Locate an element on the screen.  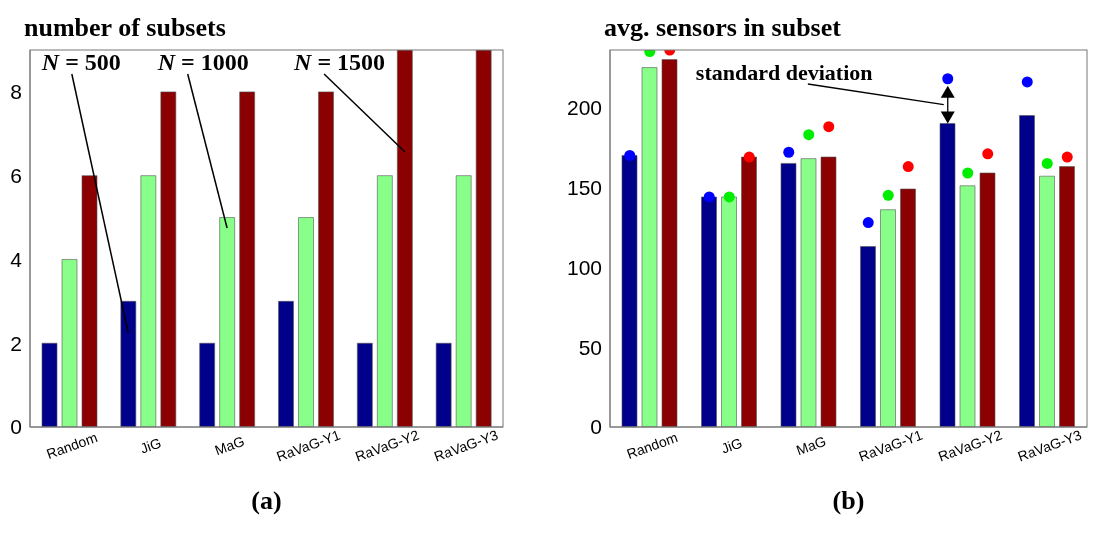
y-tick-label: 50 is located at coordinates (590, 347).